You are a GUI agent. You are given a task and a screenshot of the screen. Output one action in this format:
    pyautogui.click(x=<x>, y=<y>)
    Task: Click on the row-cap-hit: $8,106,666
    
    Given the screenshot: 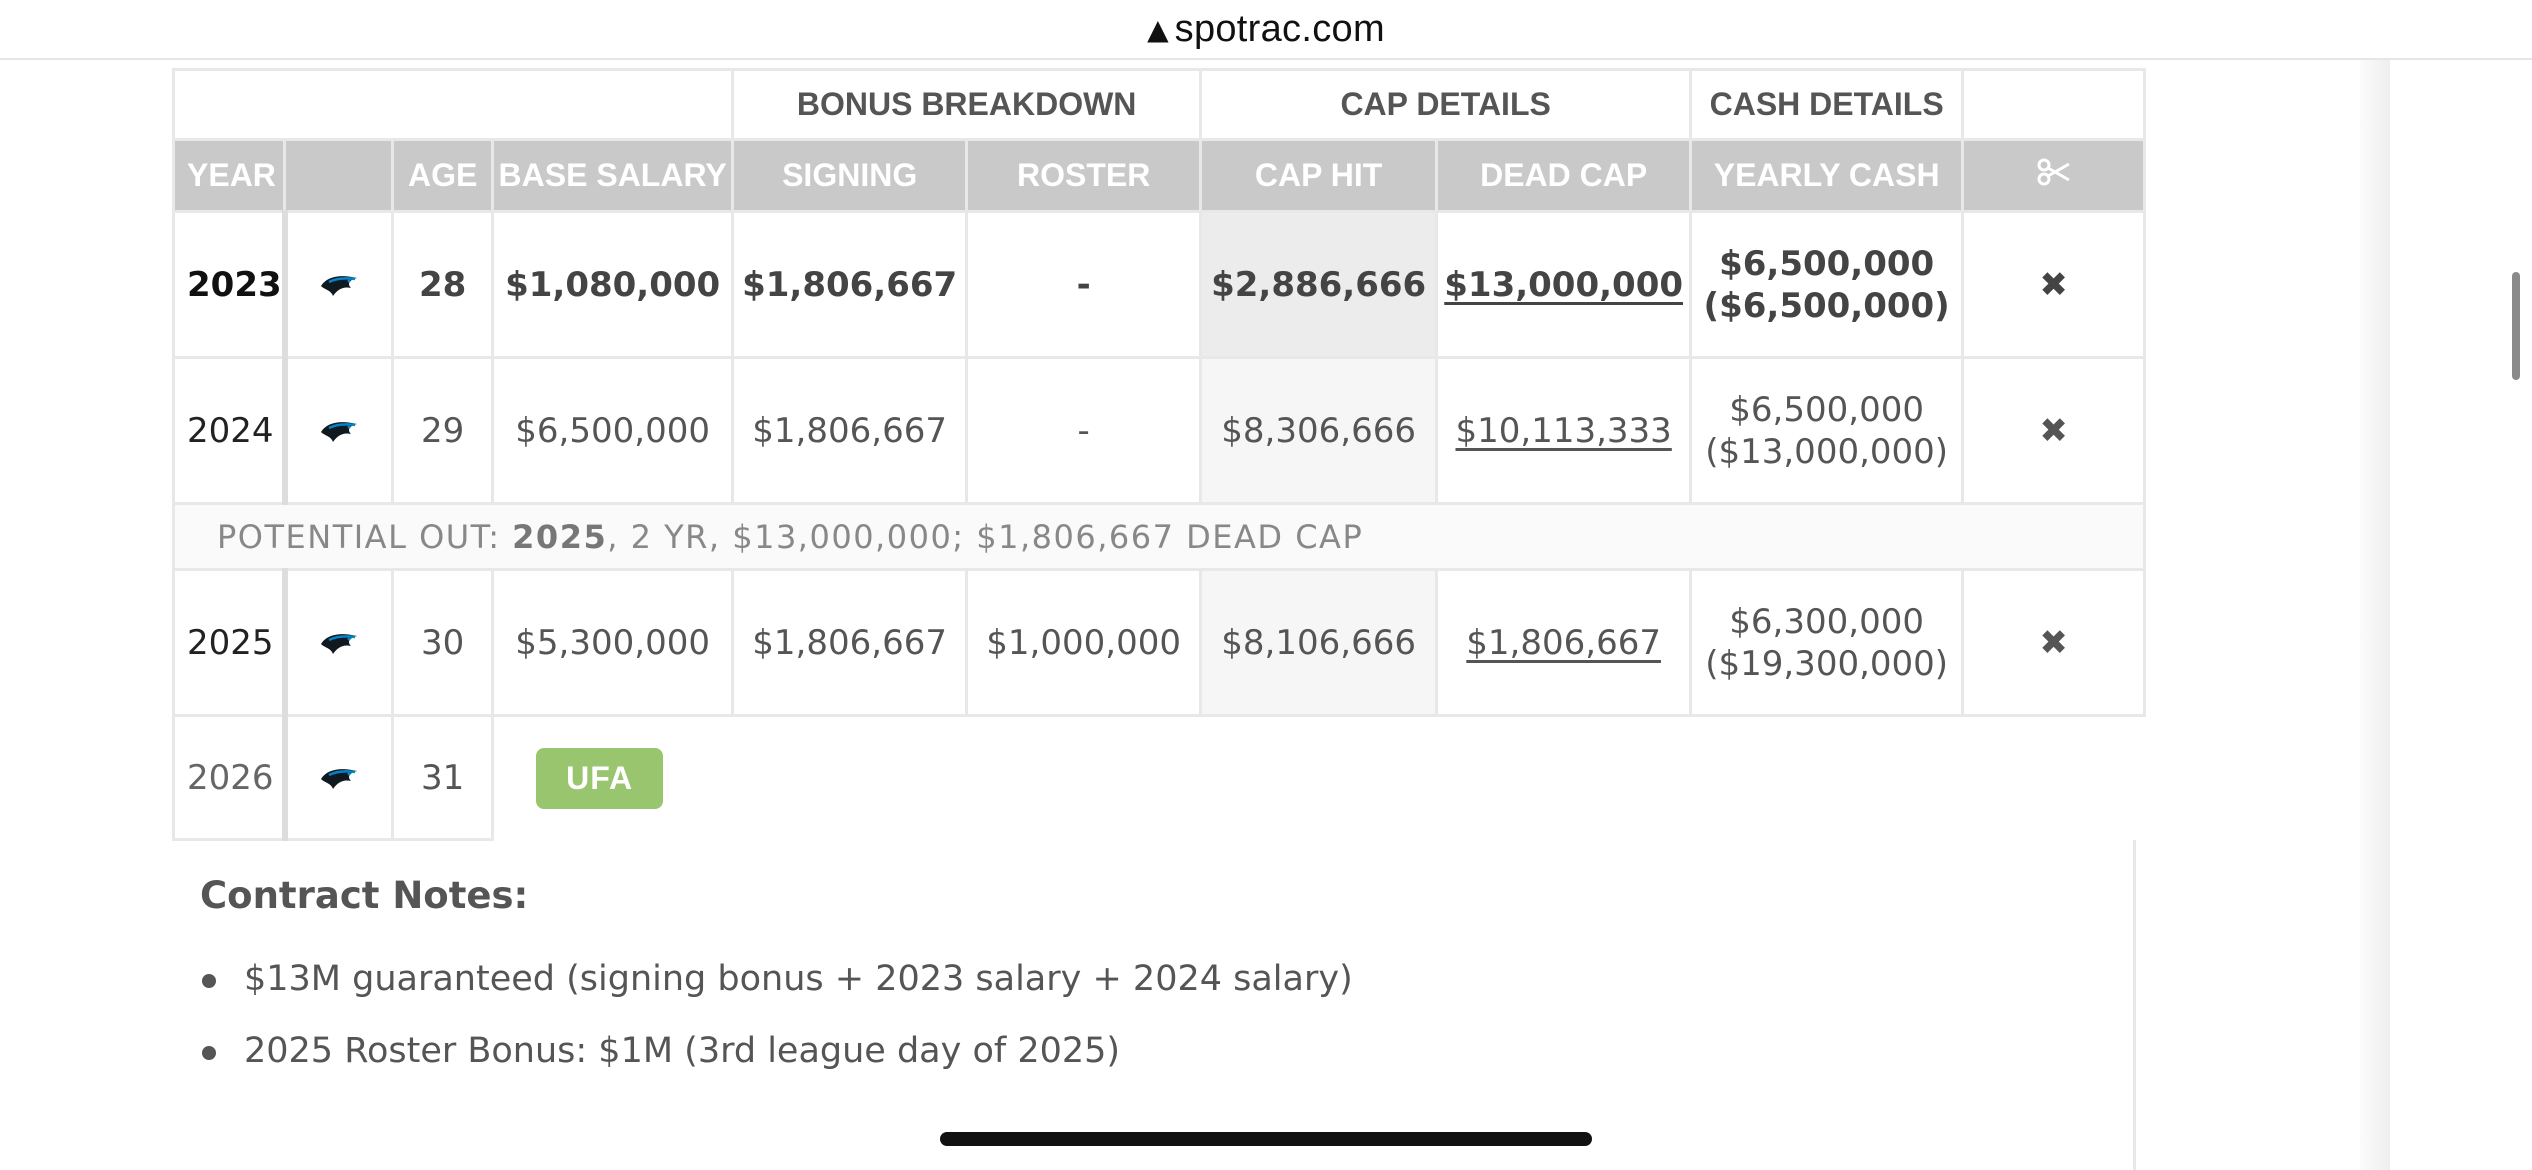 What is the action you would take?
    pyautogui.click(x=1319, y=642)
    